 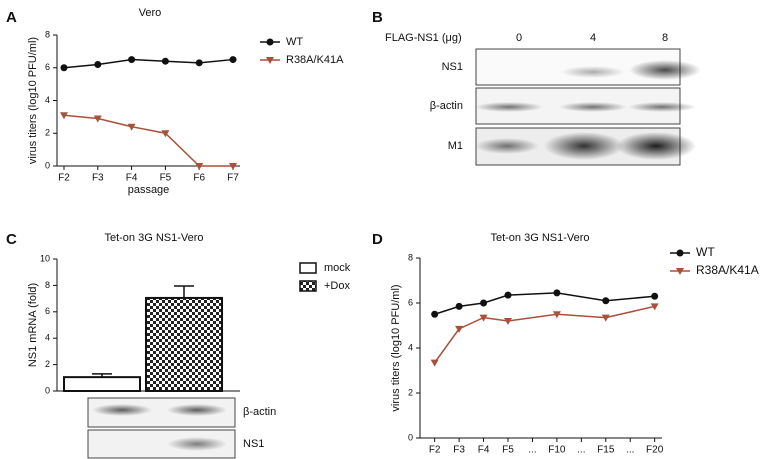 I want to click on chart-title: Vero, so click(x=150, y=13).